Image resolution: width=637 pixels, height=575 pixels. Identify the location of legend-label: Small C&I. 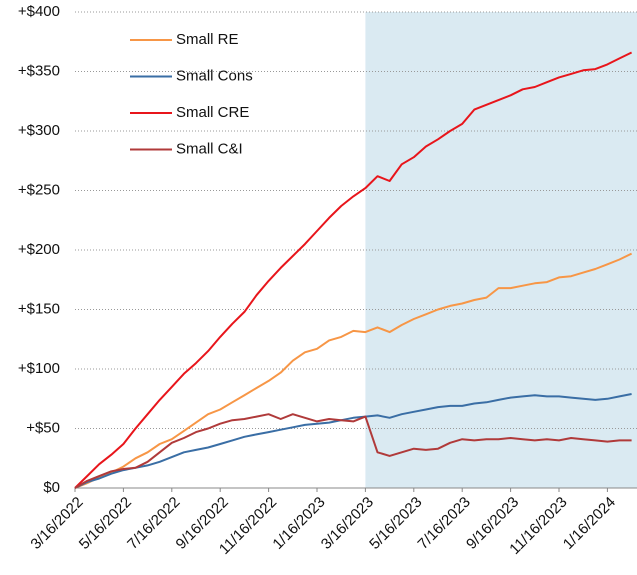
(209, 148).